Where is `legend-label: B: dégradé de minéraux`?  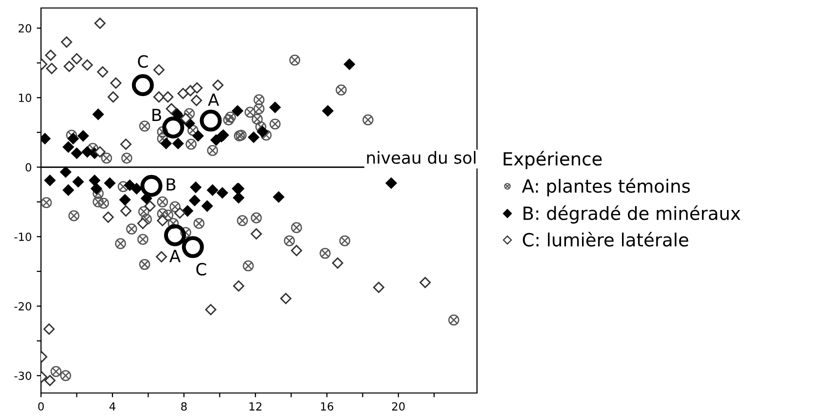 legend-label: B: dégradé de minéraux is located at coordinates (632, 214).